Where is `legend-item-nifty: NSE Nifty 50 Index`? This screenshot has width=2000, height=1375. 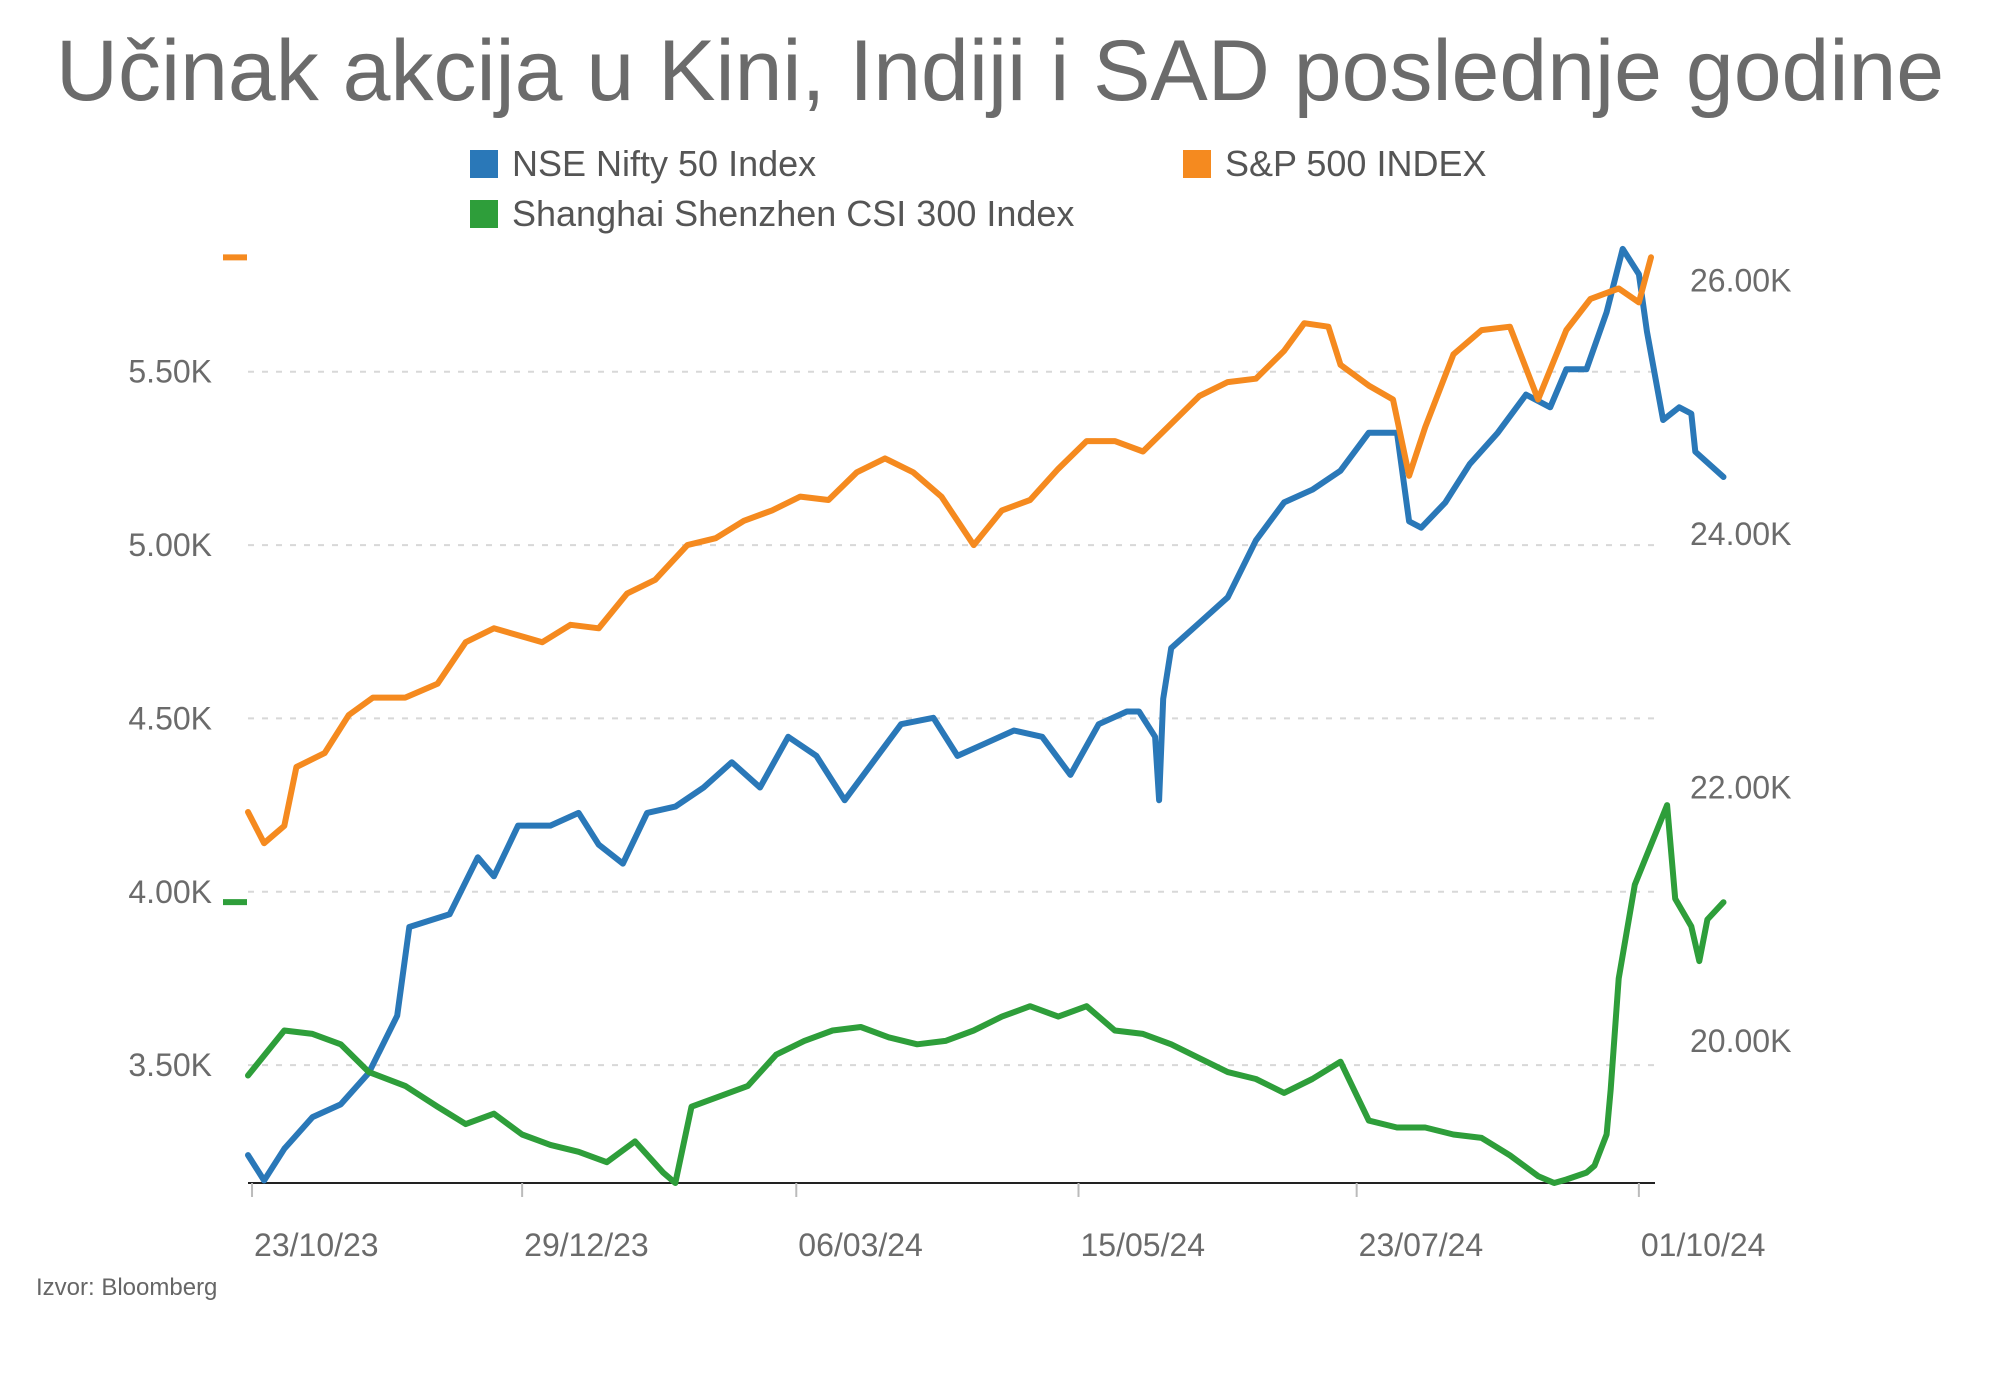
legend-item-nifty: NSE Nifty 50 Index is located at coordinates (643, 164).